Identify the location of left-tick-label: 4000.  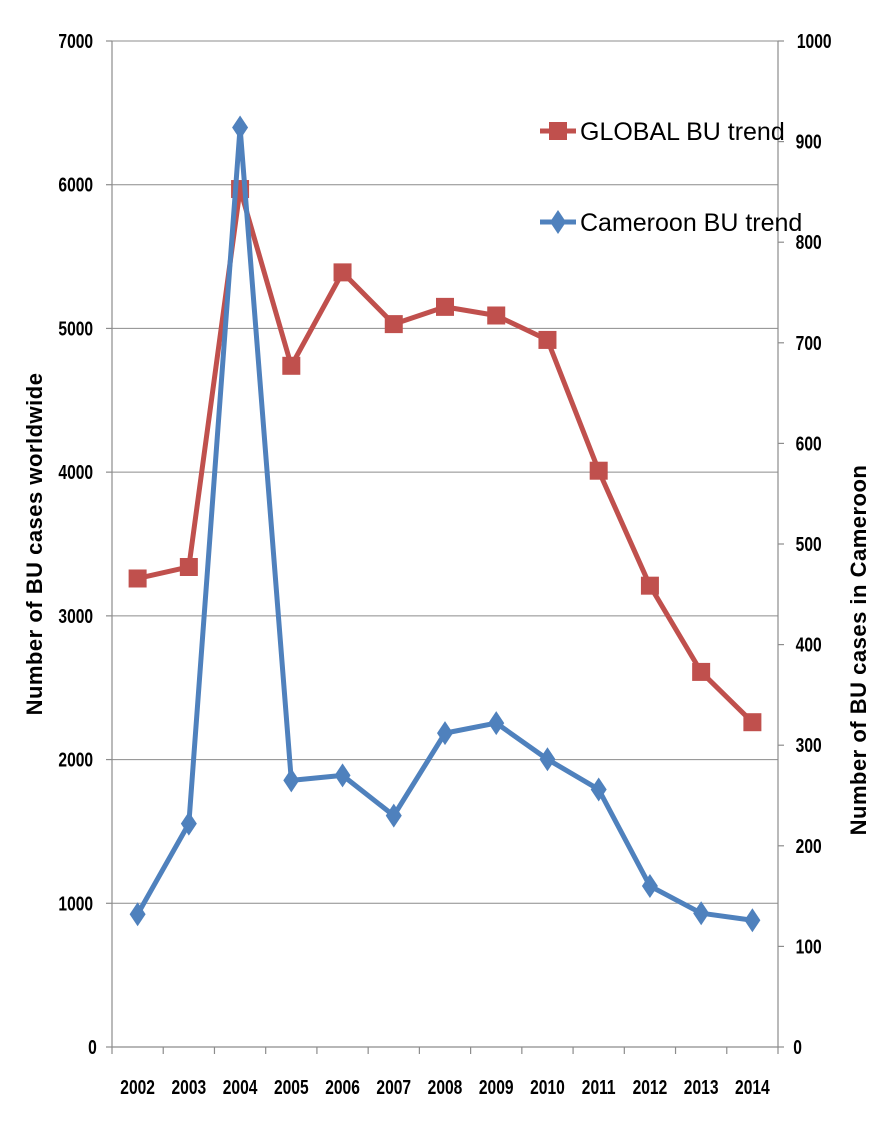
(75, 472).